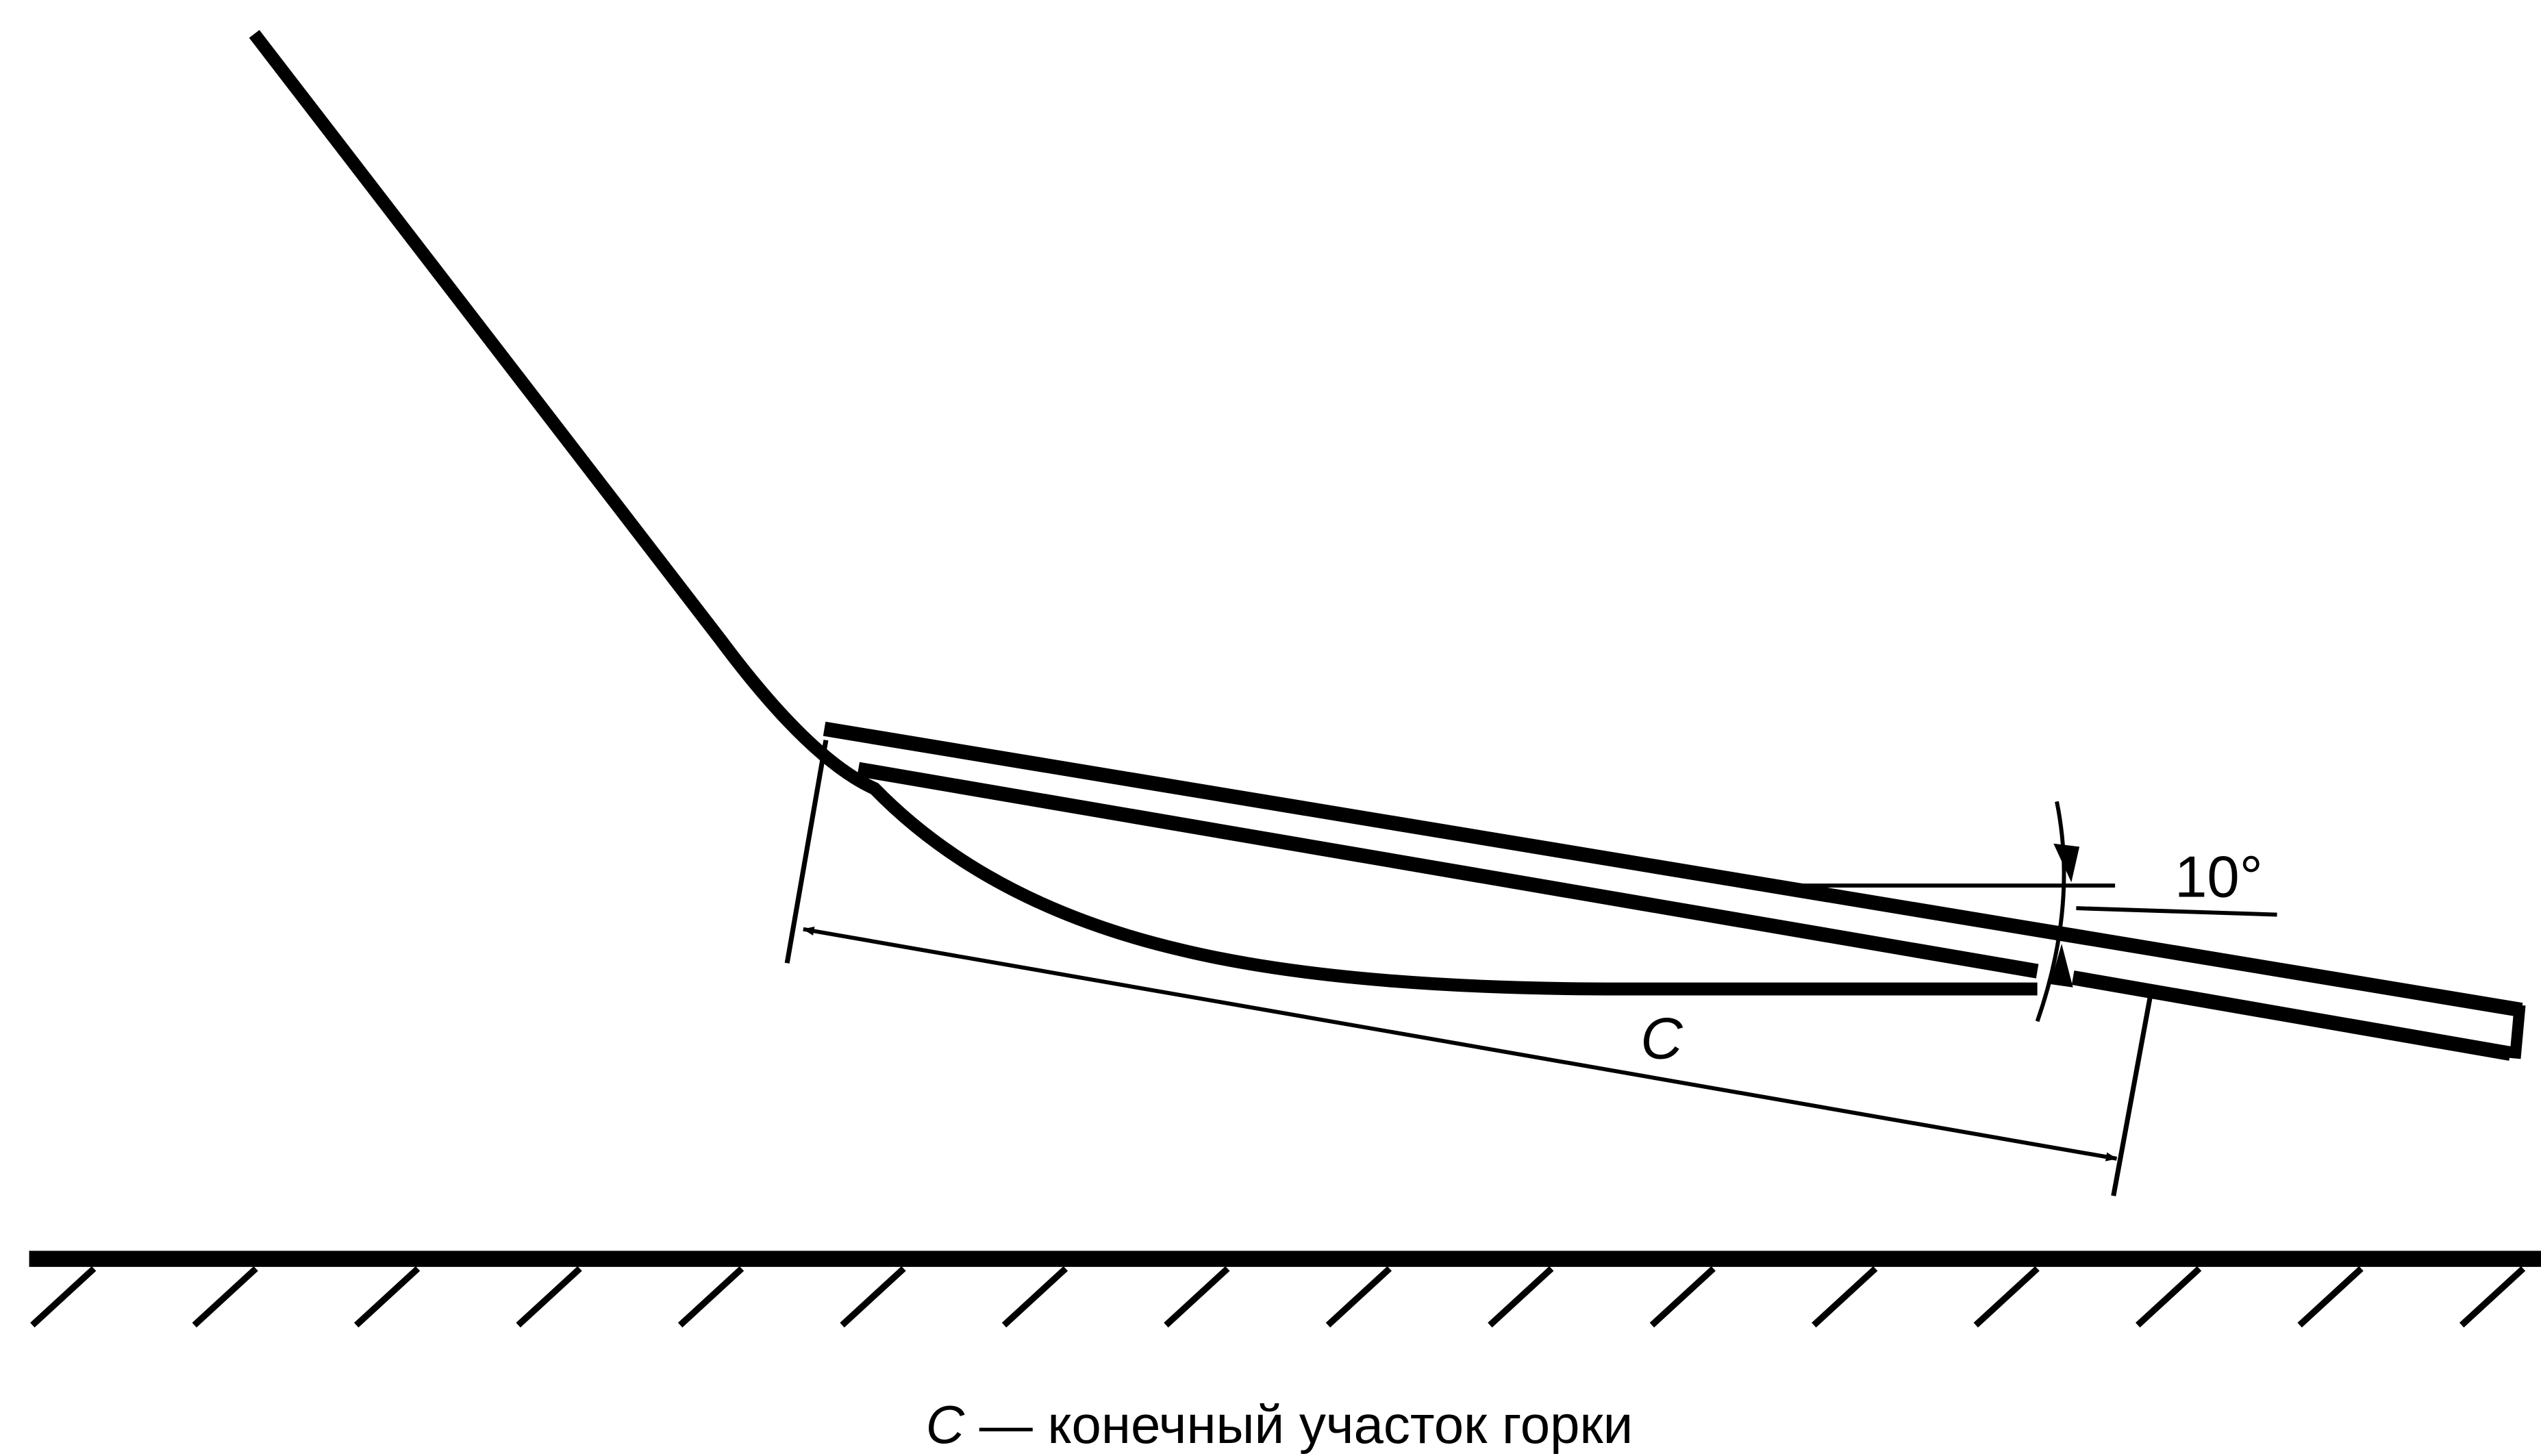  What do you see at coordinates (2517, 1031) in the screenshot?
I see `board-end-cap` at bounding box center [2517, 1031].